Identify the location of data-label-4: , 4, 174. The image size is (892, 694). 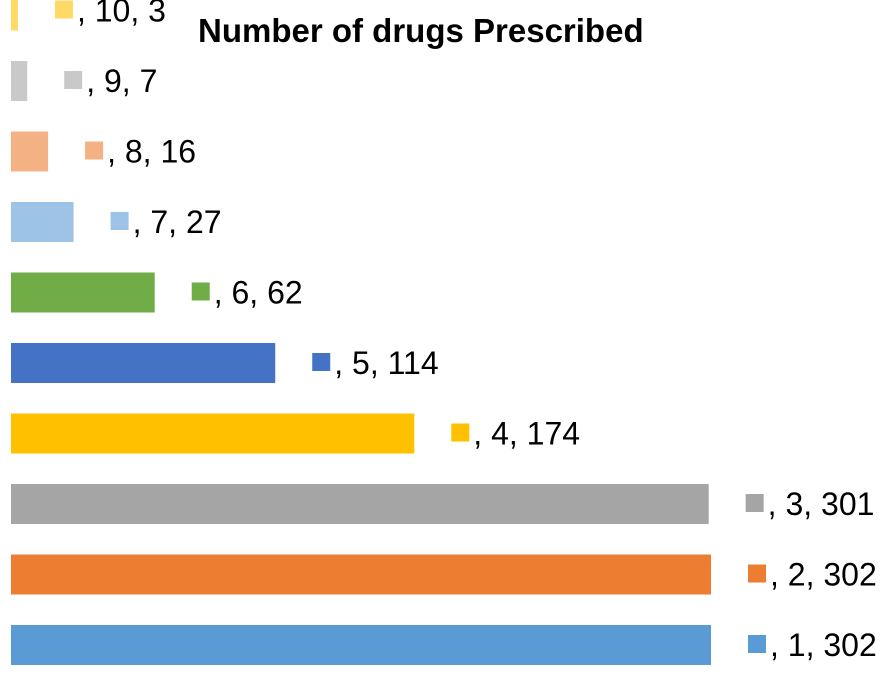
(526, 434).